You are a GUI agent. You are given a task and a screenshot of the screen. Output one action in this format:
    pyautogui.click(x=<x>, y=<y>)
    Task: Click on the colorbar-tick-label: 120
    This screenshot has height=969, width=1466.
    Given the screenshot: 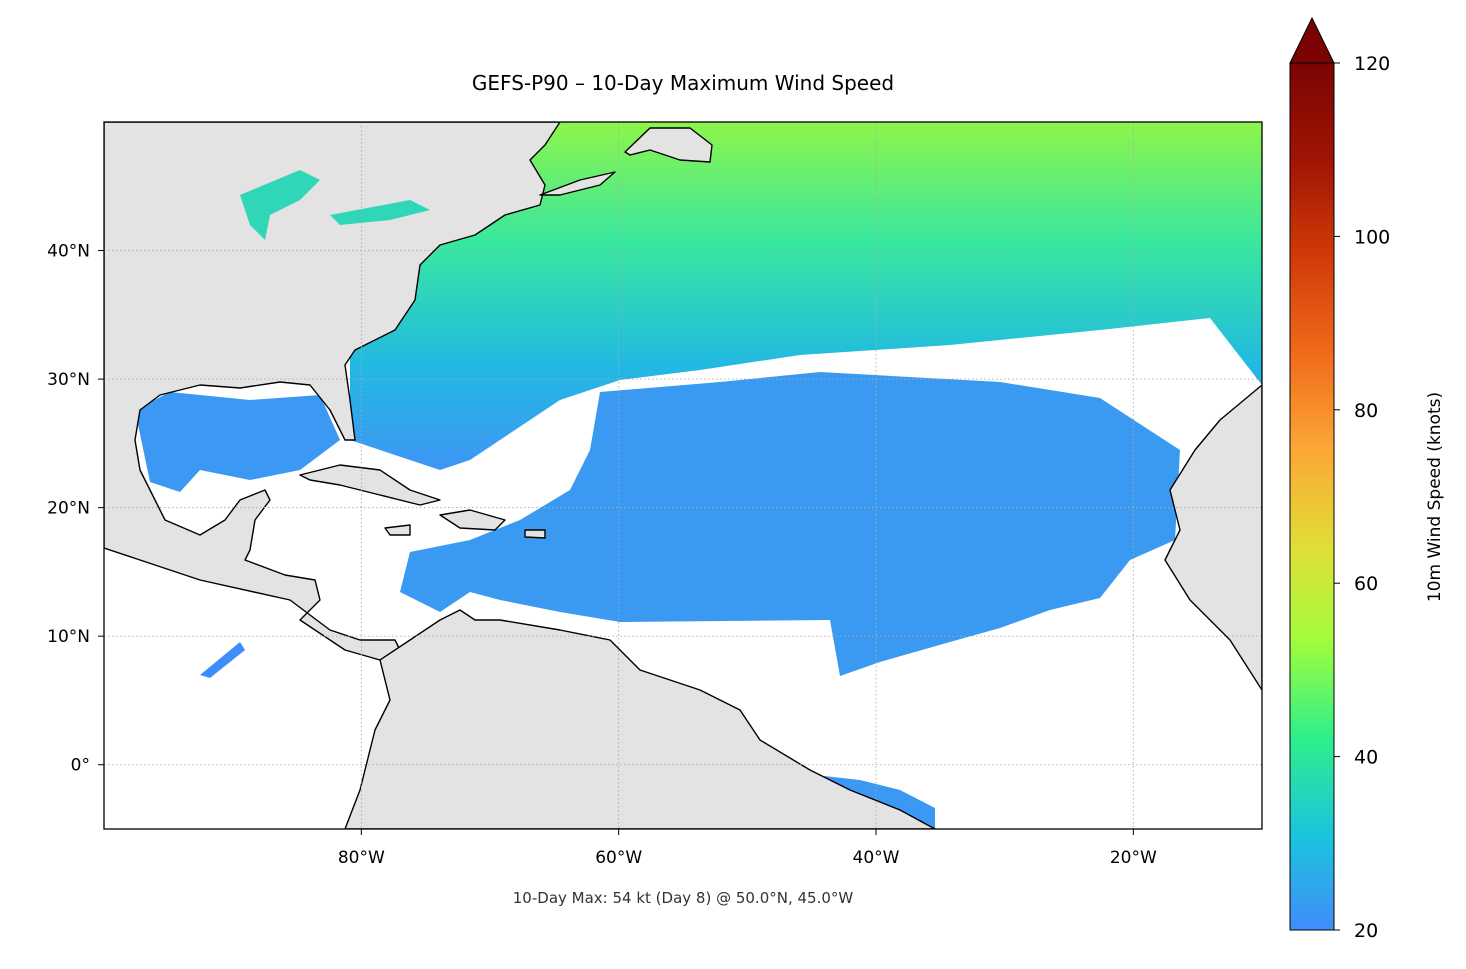 What is the action you would take?
    pyautogui.click(x=1372, y=64)
    